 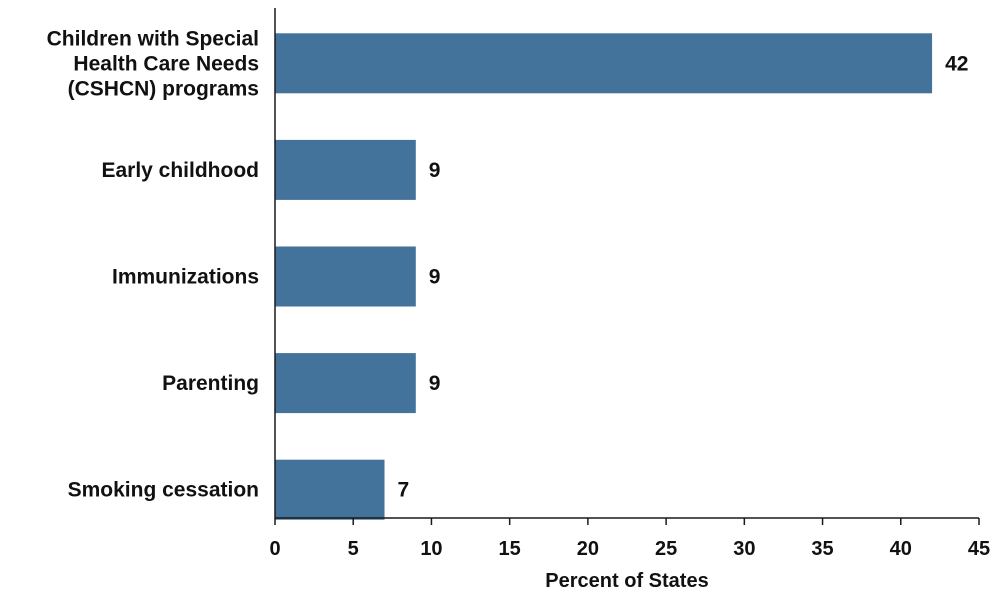 What do you see at coordinates (166, 63) in the screenshot?
I see `category-label-line: Health Care Needs` at bounding box center [166, 63].